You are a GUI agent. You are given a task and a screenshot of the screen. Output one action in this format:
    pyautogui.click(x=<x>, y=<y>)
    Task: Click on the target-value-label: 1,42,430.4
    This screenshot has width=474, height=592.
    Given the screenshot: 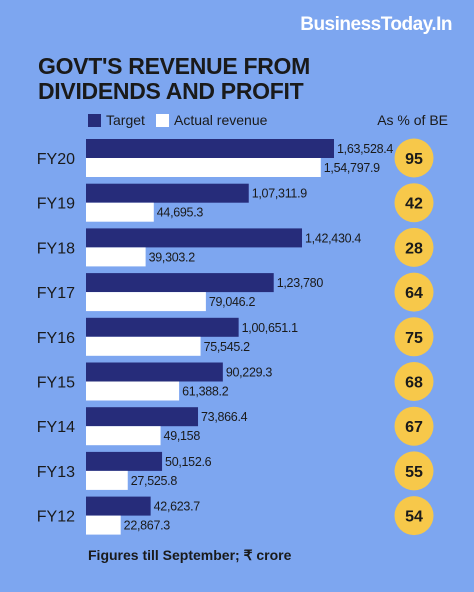 What is the action you would take?
    pyautogui.click(x=333, y=238)
    